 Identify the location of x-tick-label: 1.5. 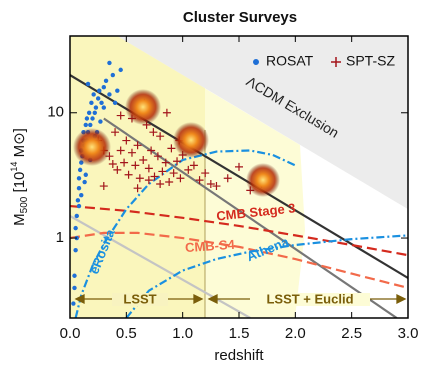
(239, 333).